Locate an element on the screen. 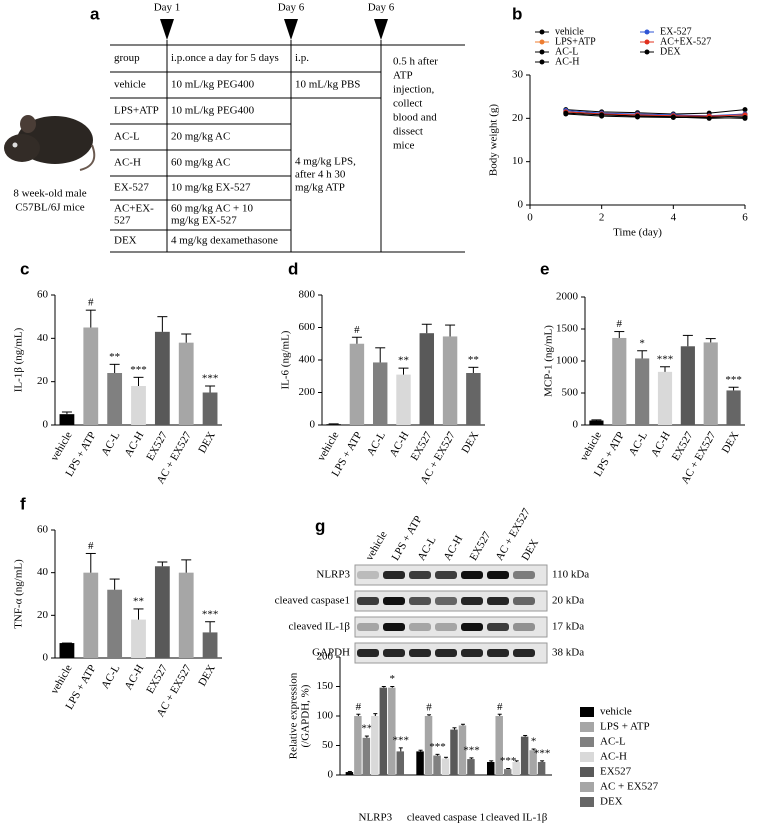 This screenshot has width=778, height=826. x-tick-label: 0 is located at coordinates (530, 218).